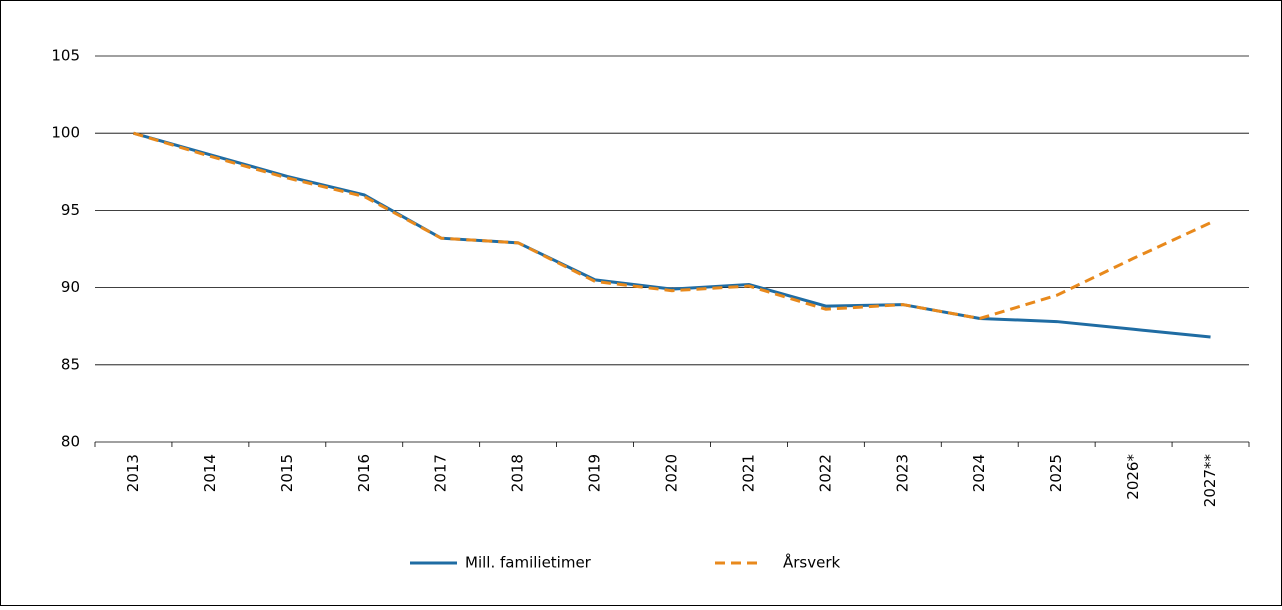  Describe the element at coordinates (595, 473) in the screenshot. I see `x-tick-label: 2019` at that location.